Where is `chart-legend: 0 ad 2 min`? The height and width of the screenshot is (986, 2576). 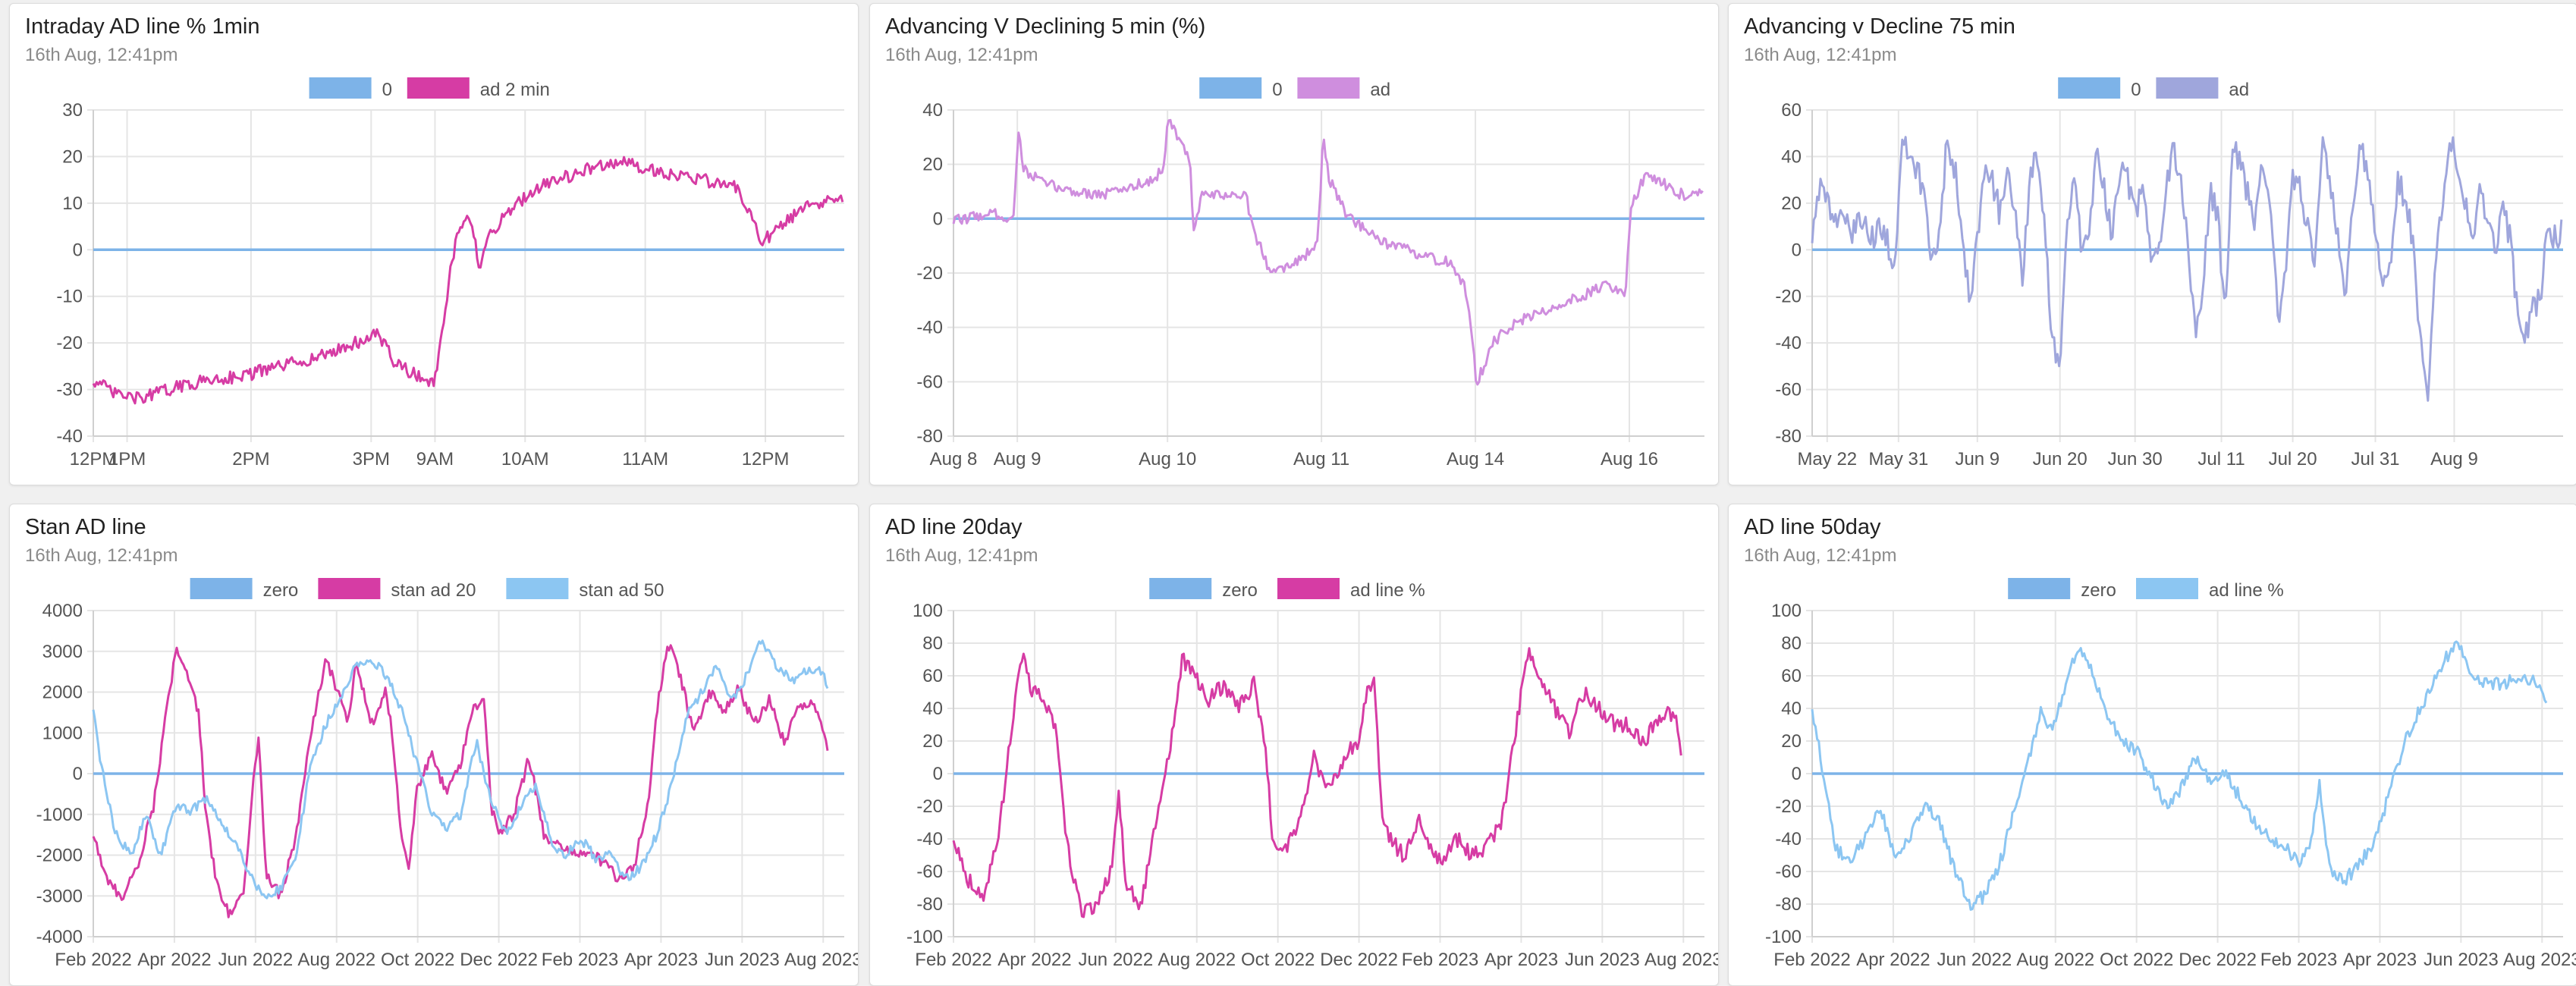
chart-legend: 0 ad 2 min is located at coordinates (429, 88).